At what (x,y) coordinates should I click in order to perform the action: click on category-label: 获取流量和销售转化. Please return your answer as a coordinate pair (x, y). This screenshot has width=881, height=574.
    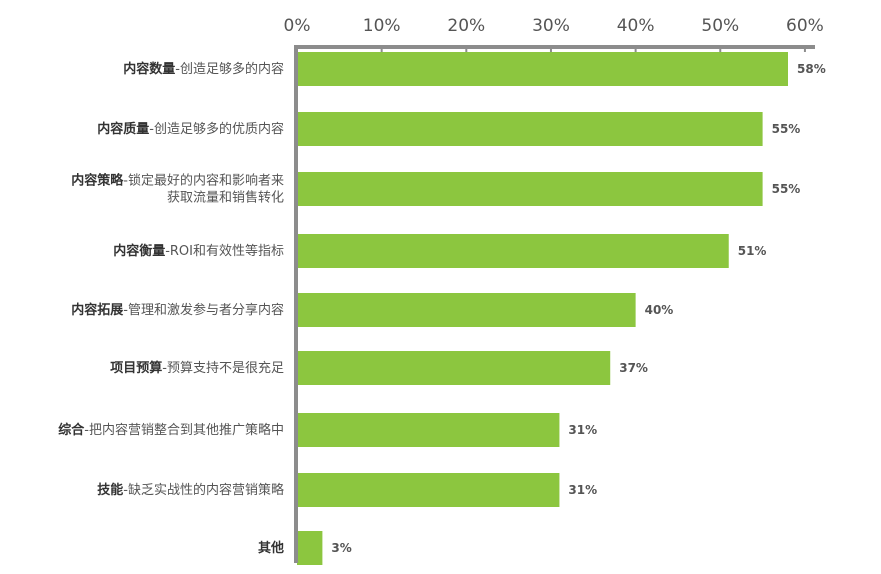
    Looking at the image, I should click on (225, 198).